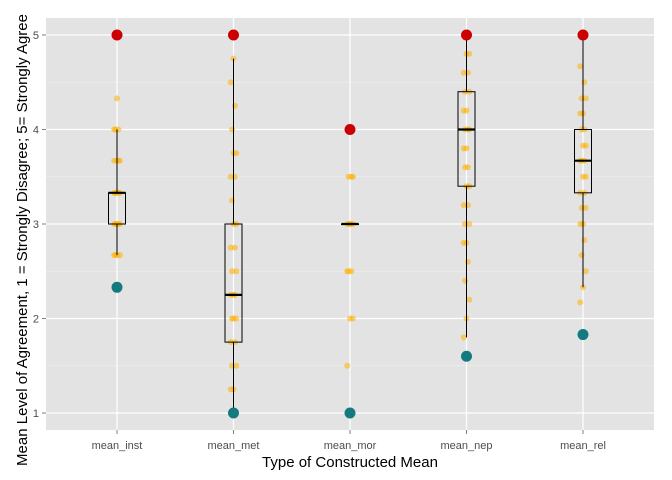 This screenshot has height=480, width=672. I want to click on y-tick-label: 4, so click(36, 131).